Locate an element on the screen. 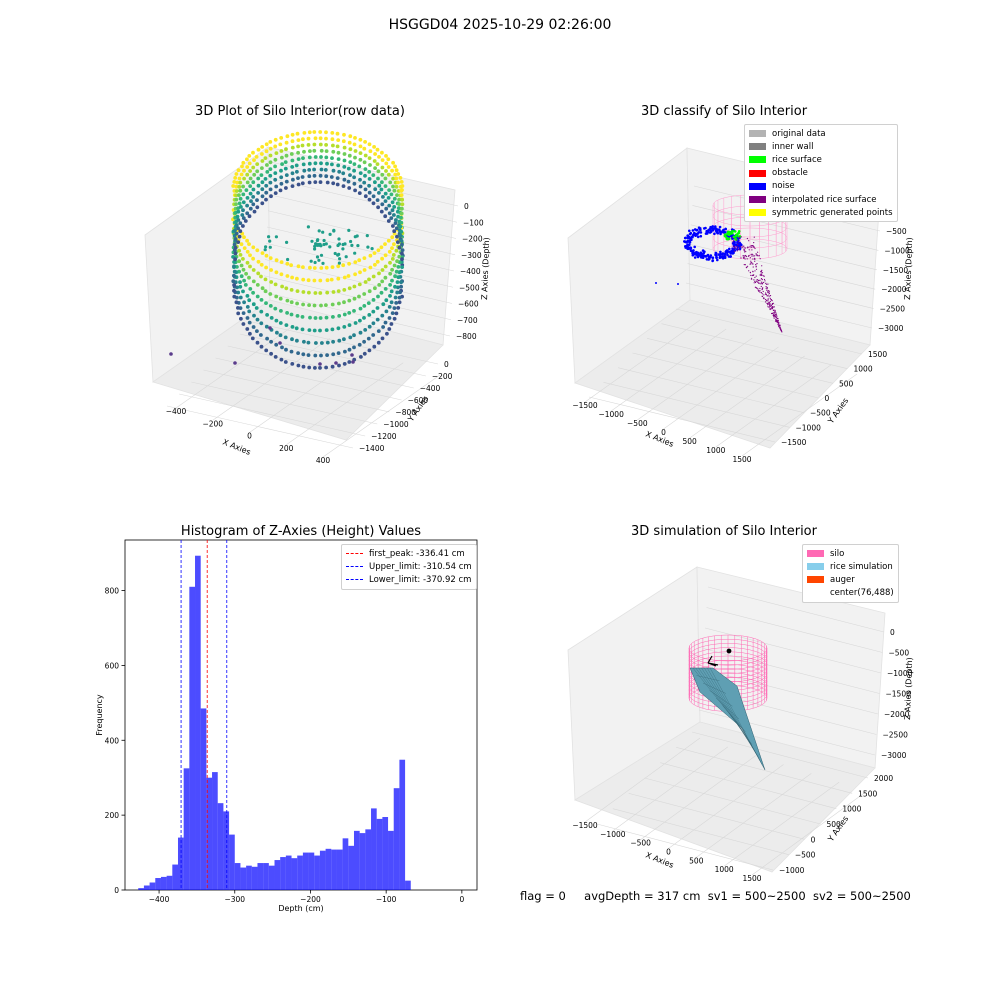 The width and height of the screenshot is (1000, 1000). simulation-y-tick-label: 2000 is located at coordinates (883, 778).